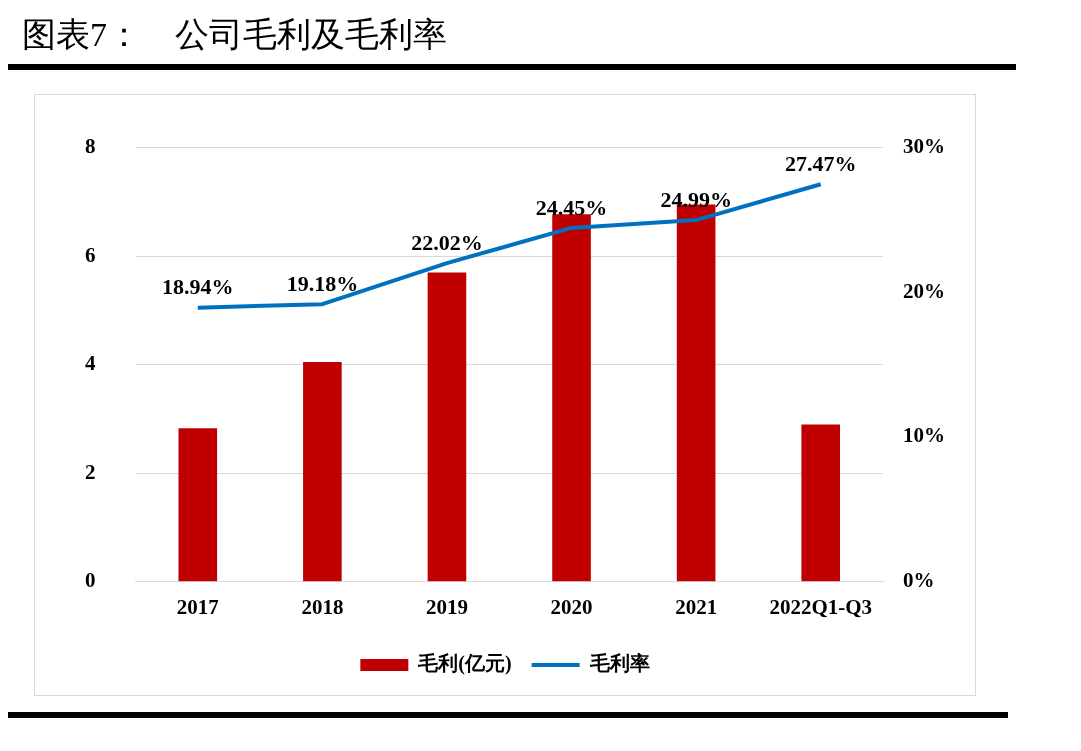 Image resolution: width=1081 pixels, height=751 pixels. Describe the element at coordinates (821, 606) in the screenshot. I see `x-tick-label: 2022Q1-Q3` at that location.